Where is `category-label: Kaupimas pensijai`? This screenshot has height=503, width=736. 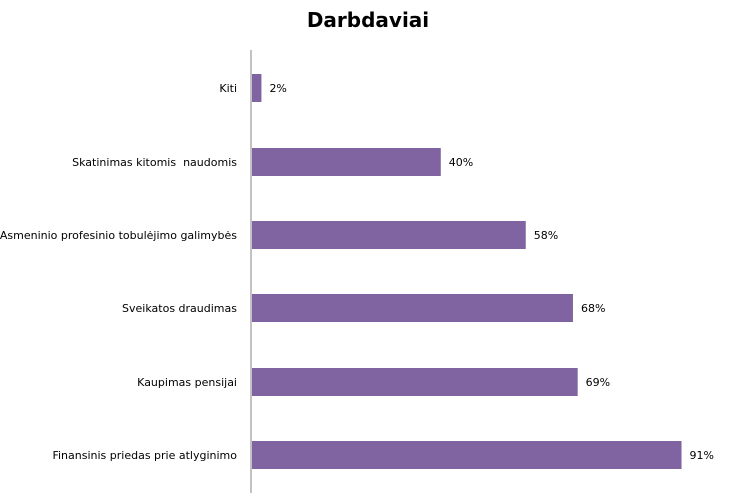
category-label: Kaupimas pensijai is located at coordinates (187, 382).